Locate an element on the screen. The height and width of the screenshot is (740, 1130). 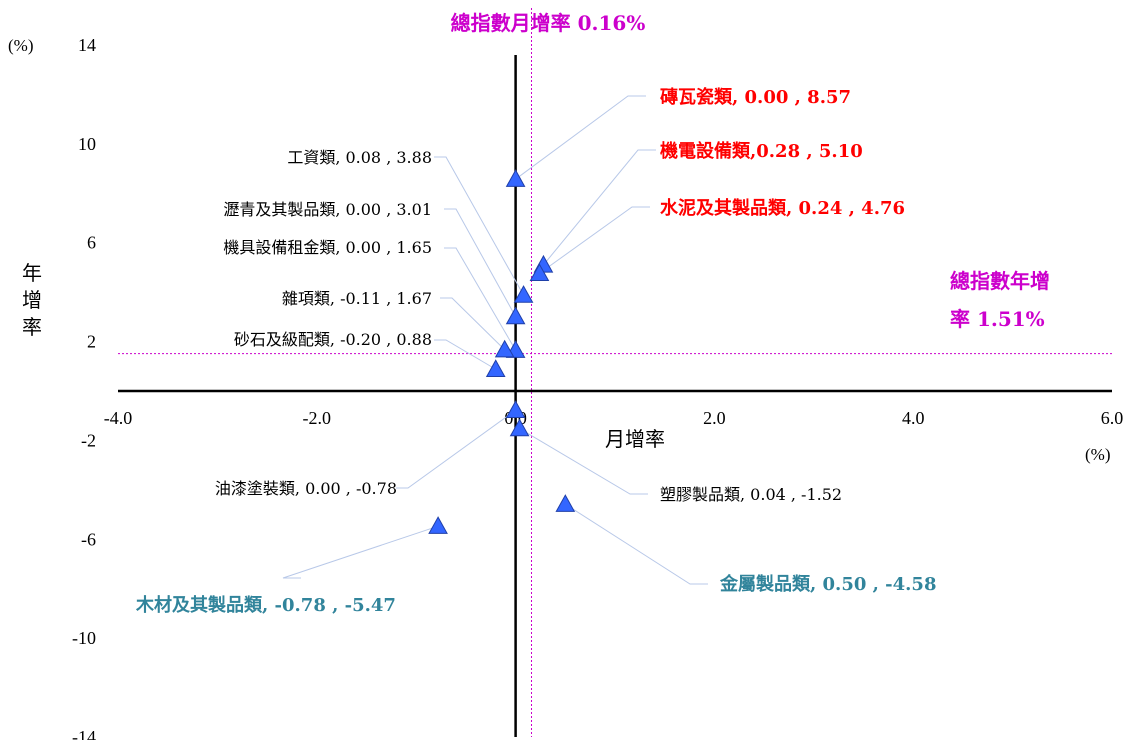
x-tick-label: 4.0 is located at coordinates (913, 418).